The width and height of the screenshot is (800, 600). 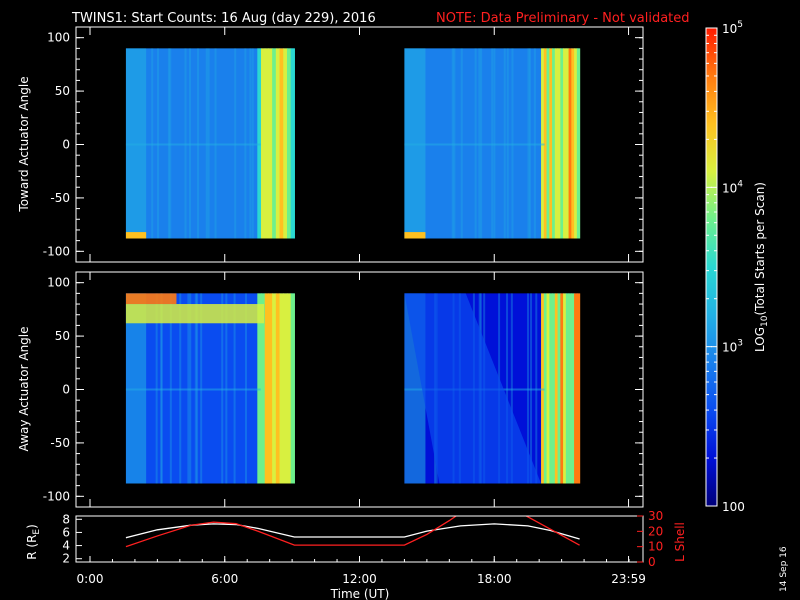 What do you see at coordinates (680, 542) in the screenshot?
I see `orbit-right-ylabel: L Shell` at bounding box center [680, 542].